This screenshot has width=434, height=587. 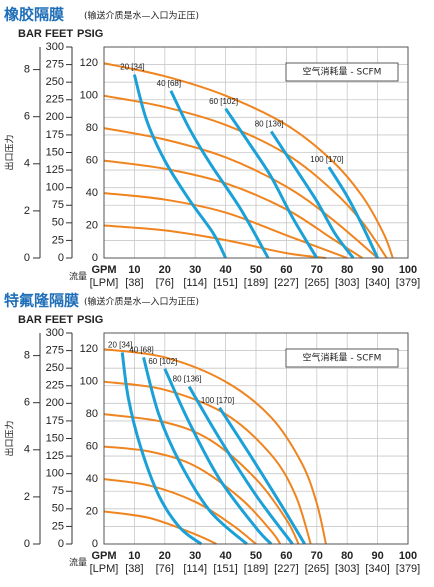 I want to click on legend-box, so click(x=342, y=358).